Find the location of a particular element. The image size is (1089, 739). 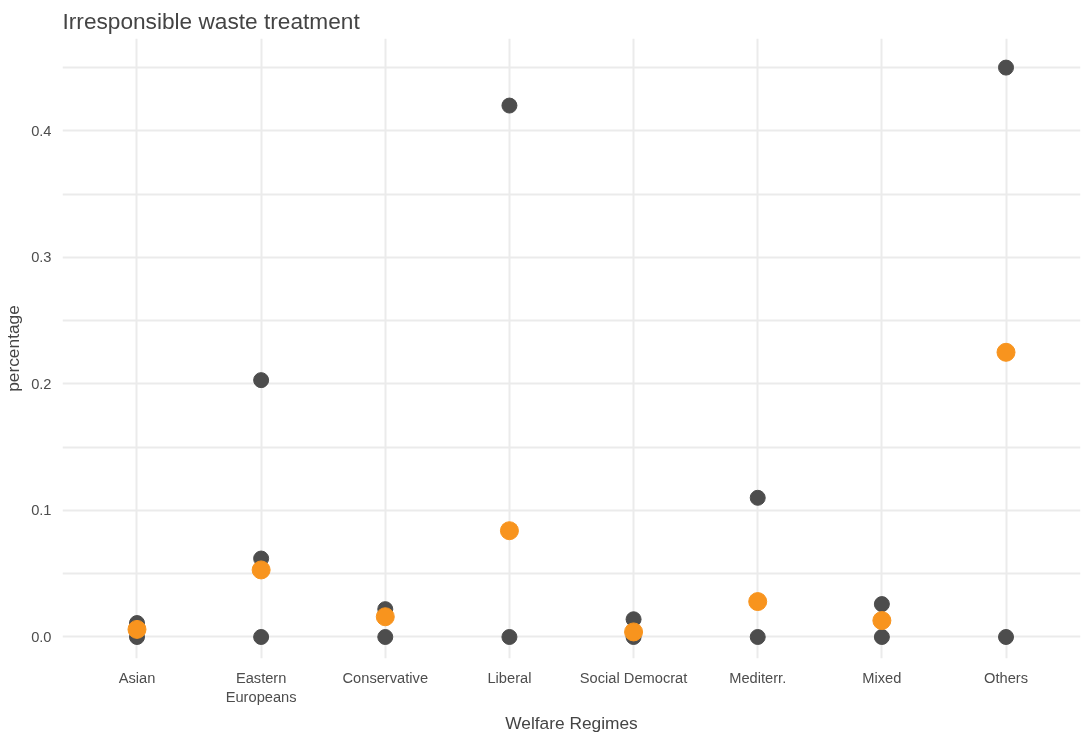

y-axis-title: percentage is located at coordinates (13, 348).